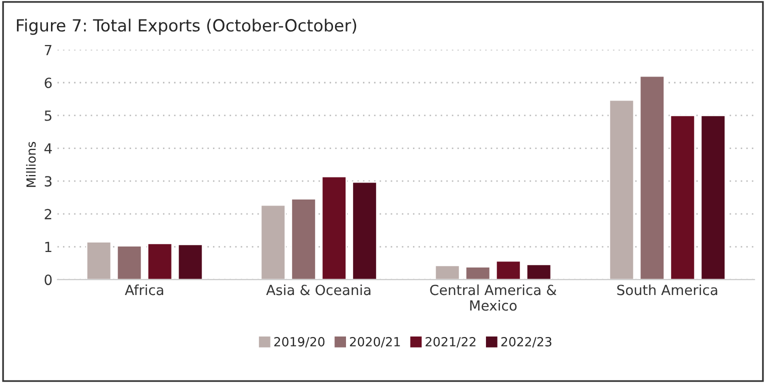 Image resolution: width=766 pixels, height=383 pixels. I want to click on y-tick-label: 1, so click(48, 247).